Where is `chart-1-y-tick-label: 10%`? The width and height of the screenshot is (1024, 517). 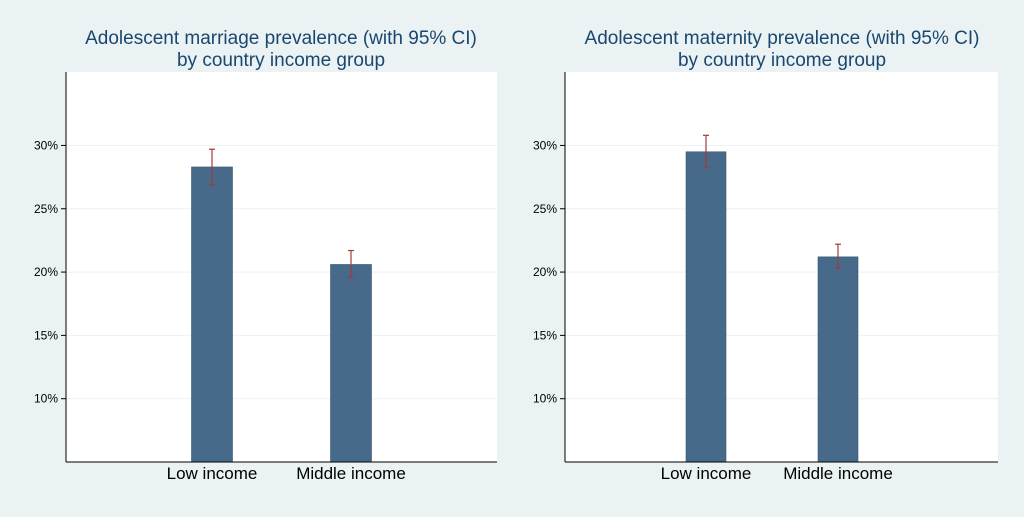 chart-1-y-tick-label: 10% is located at coordinates (46, 399).